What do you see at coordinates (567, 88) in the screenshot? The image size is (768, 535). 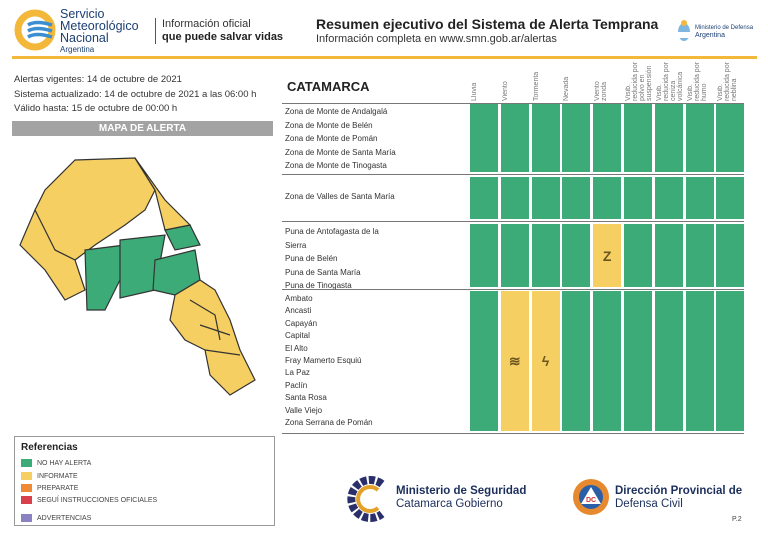 I see `column-header: Nevada` at bounding box center [567, 88].